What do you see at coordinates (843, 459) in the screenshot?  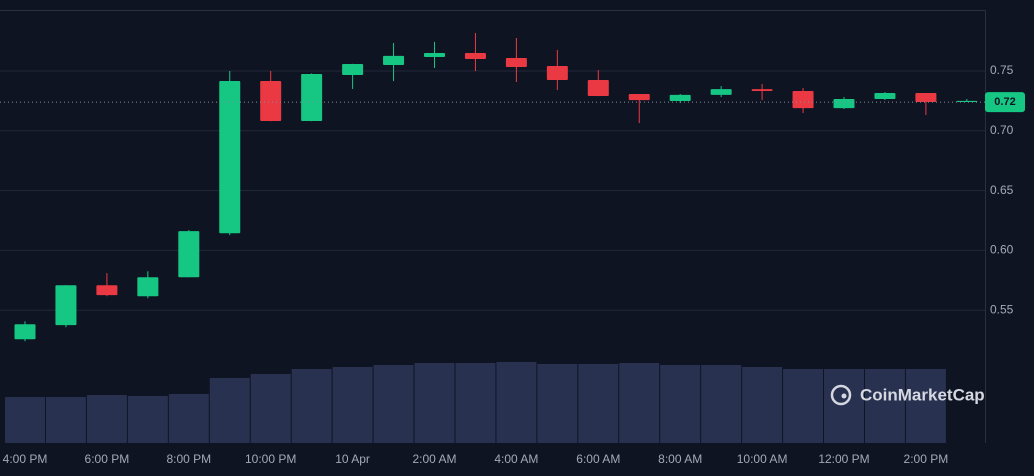 I see `x-tick-label: 12:00 PM` at bounding box center [843, 459].